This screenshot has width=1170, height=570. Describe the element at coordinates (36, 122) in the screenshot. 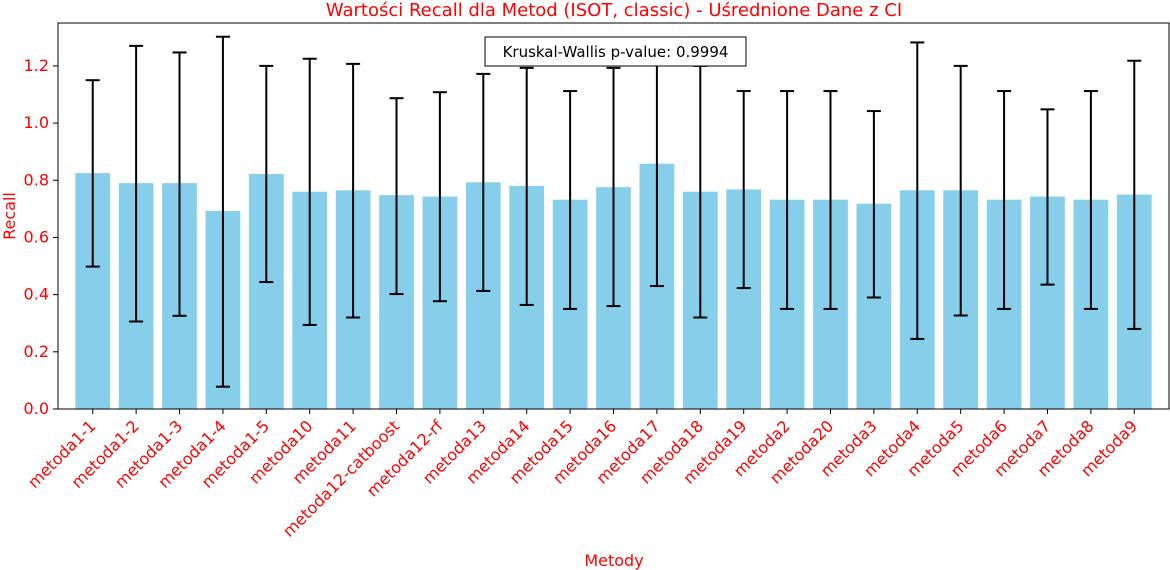

I see `y-tick-label-1.0: 1.0` at that location.